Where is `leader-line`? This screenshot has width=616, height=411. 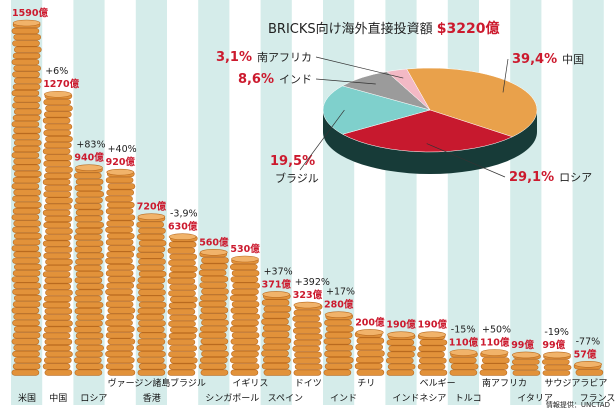
leader-line is located at coordinates (322, 140).